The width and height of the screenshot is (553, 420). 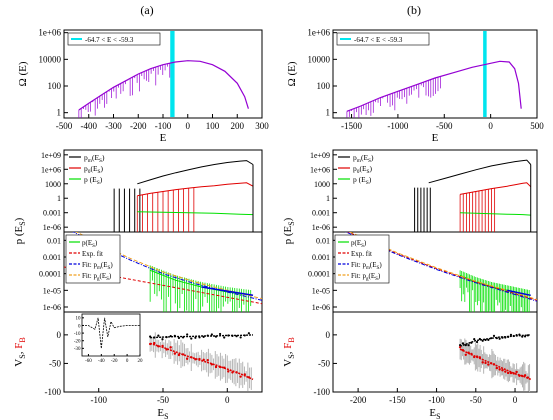 What do you see at coordinates (473, 195) in the screenshot?
I see `subplot-top` at bounding box center [473, 195].